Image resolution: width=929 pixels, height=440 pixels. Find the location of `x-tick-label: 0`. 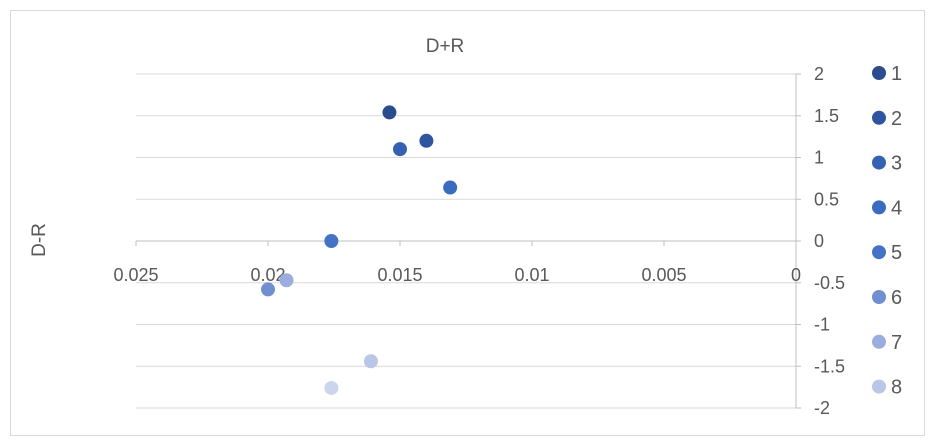

x-tick-label: 0 is located at coordinates (796, 275).